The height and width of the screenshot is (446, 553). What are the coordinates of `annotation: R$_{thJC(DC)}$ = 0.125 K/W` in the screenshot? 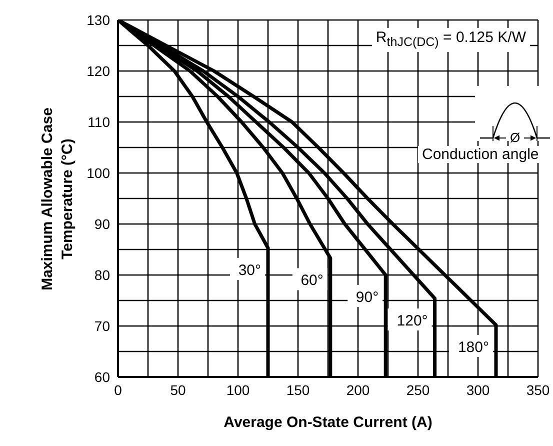 It's located at (451, 40).